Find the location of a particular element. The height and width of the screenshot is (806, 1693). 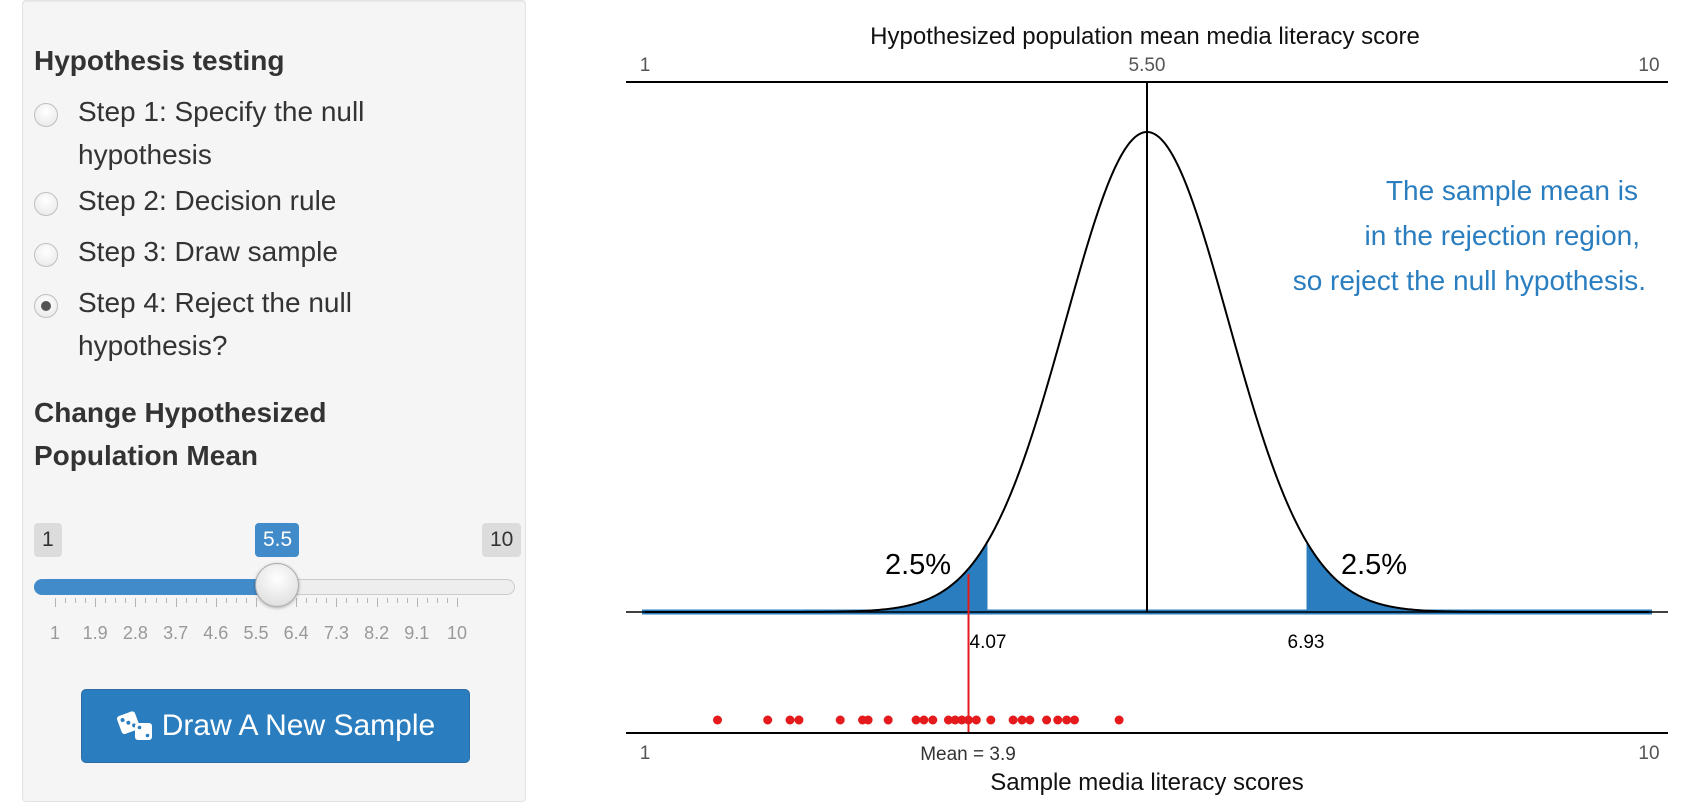

sample-mean-label: Mean = 3.9 is located at coordinates (968, 754).